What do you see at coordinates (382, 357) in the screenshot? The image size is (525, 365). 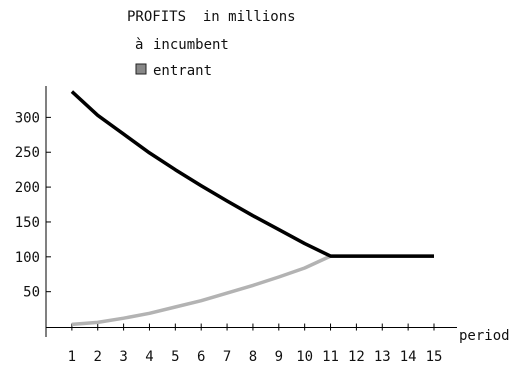 I see `x-tick-label: 13` at bounding box center [382, 357].